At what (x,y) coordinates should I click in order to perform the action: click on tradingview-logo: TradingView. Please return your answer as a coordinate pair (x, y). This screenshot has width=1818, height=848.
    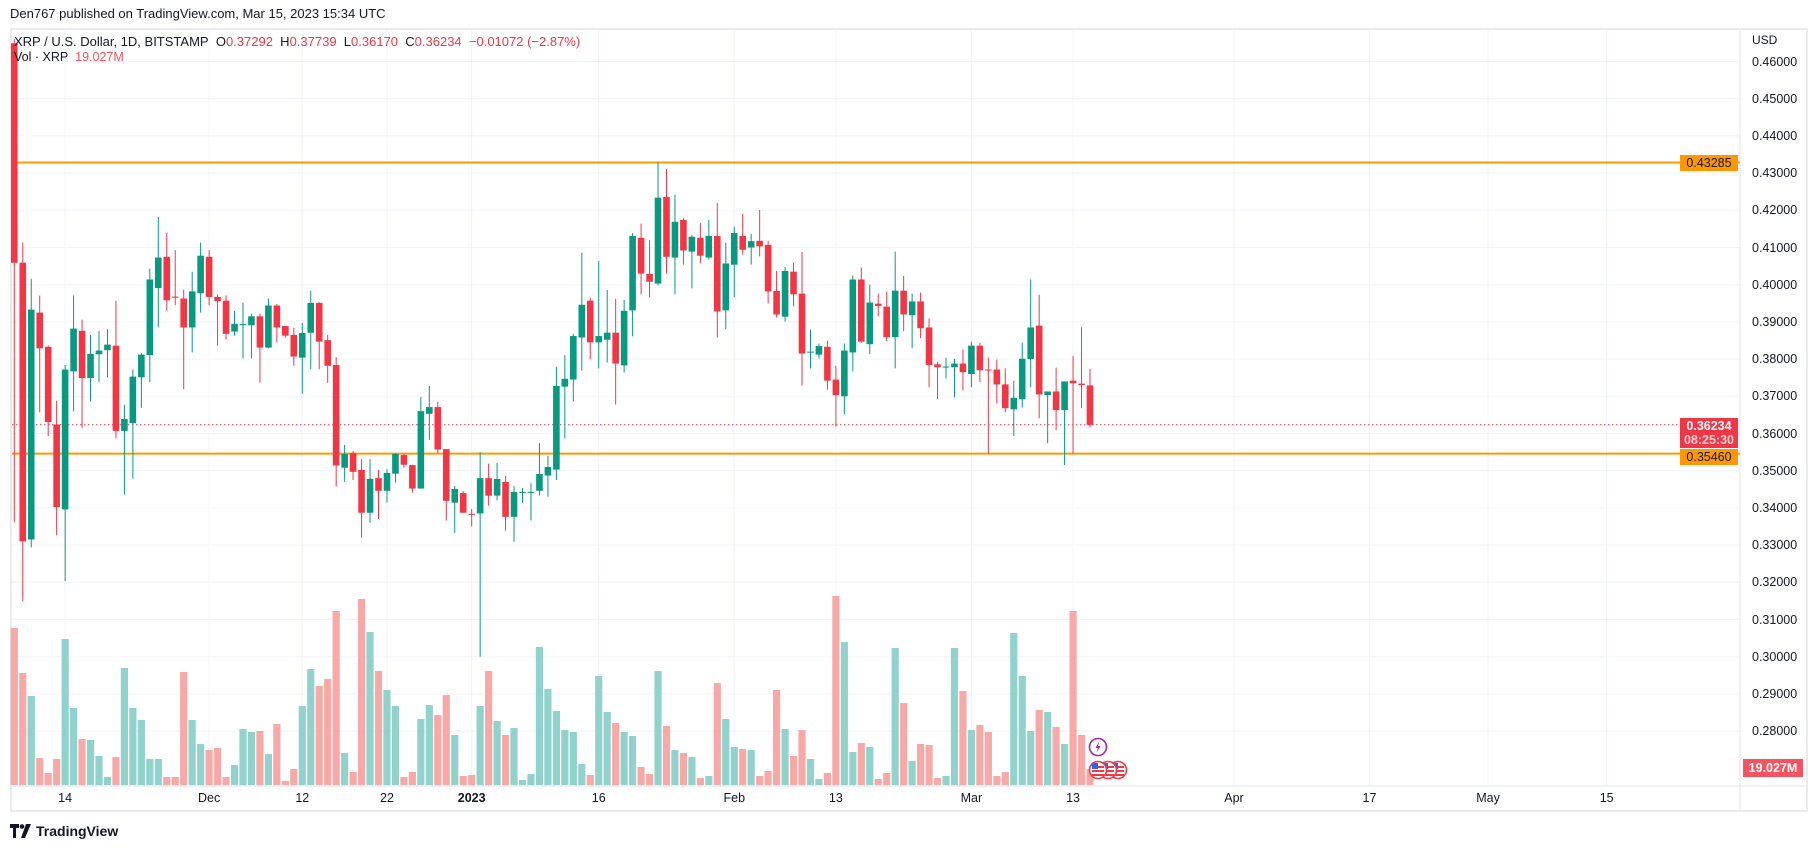
    Looking at the image, I should click on (64, 831).